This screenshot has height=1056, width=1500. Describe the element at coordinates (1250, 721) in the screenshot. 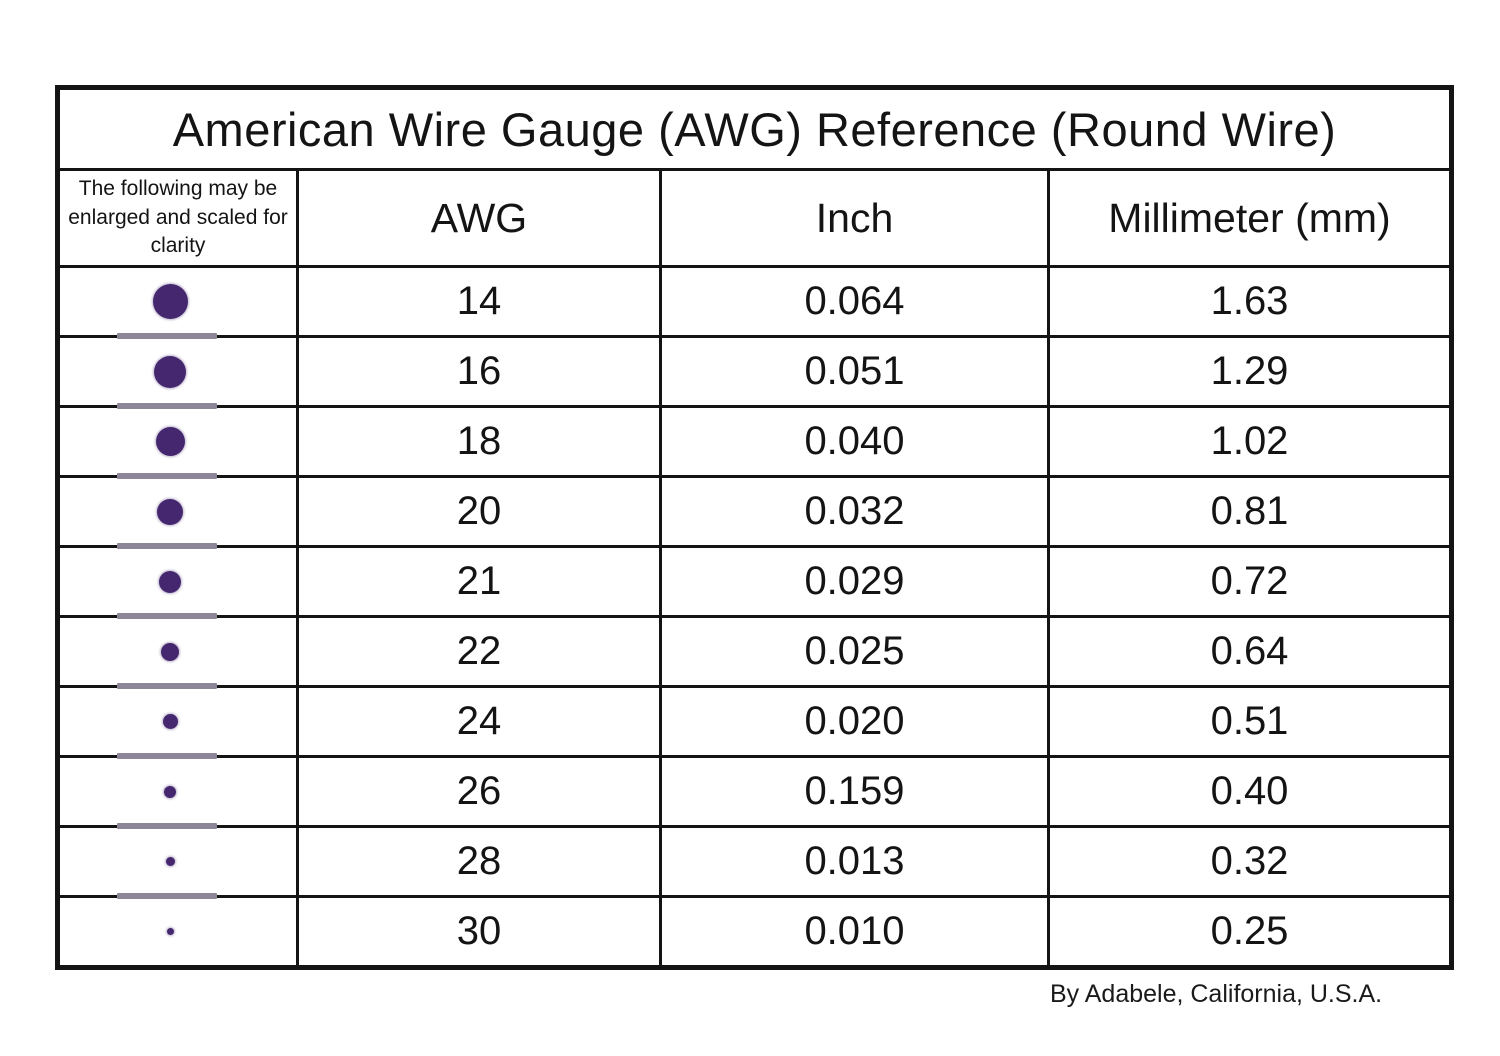

I see `mm-value: 0.51` at that location.